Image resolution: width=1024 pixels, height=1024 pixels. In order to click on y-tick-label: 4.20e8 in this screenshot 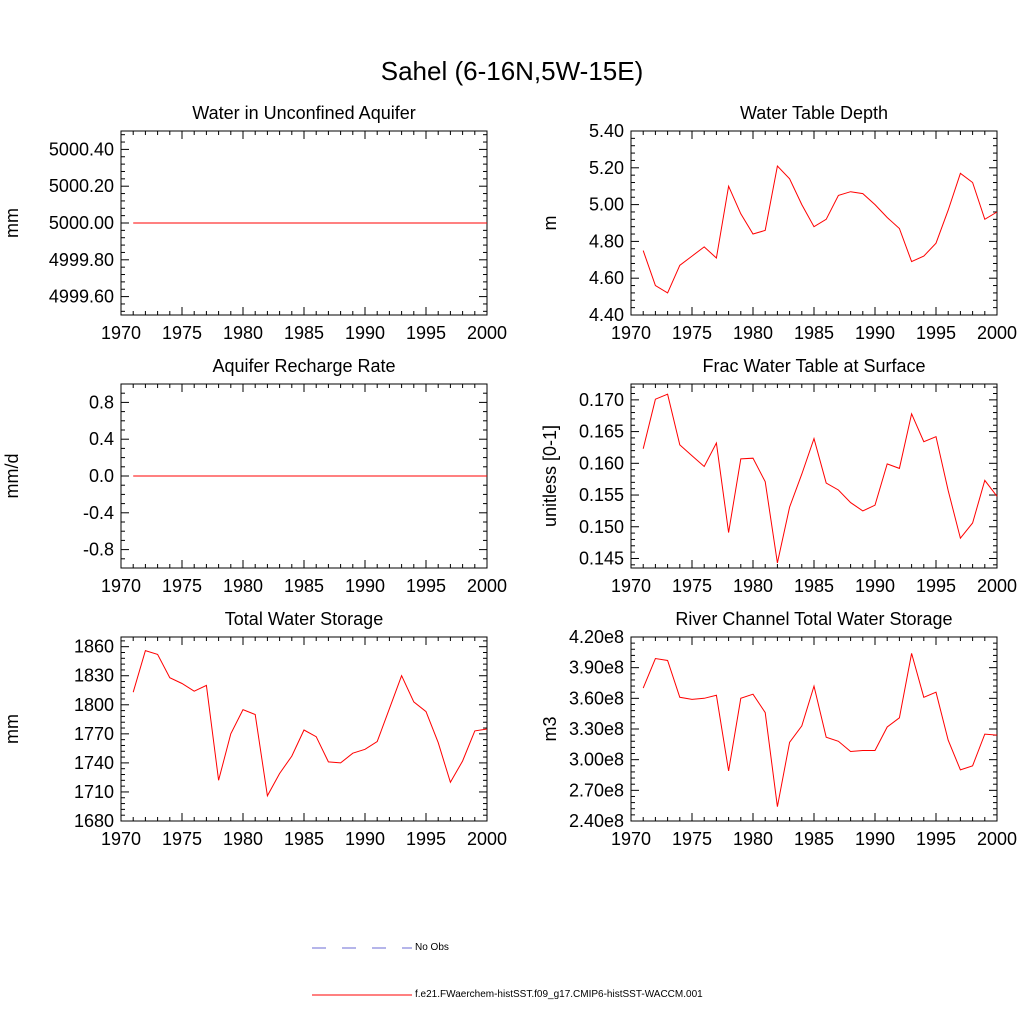, I will do `click(596, 637)`.